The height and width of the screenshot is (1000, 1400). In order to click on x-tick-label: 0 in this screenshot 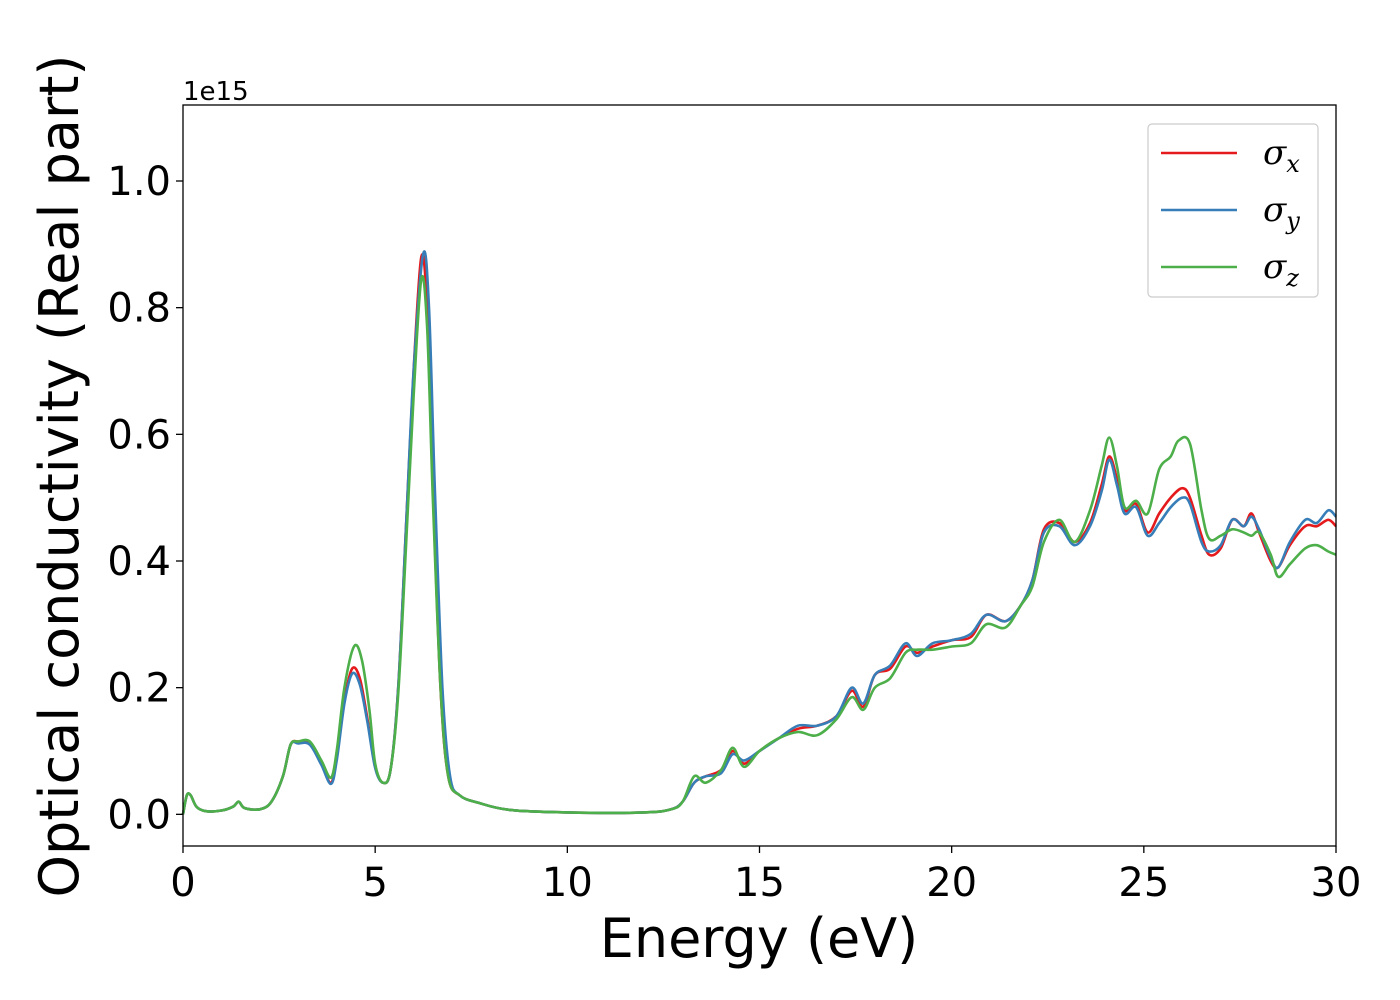, I will do `click(182, 883)`.